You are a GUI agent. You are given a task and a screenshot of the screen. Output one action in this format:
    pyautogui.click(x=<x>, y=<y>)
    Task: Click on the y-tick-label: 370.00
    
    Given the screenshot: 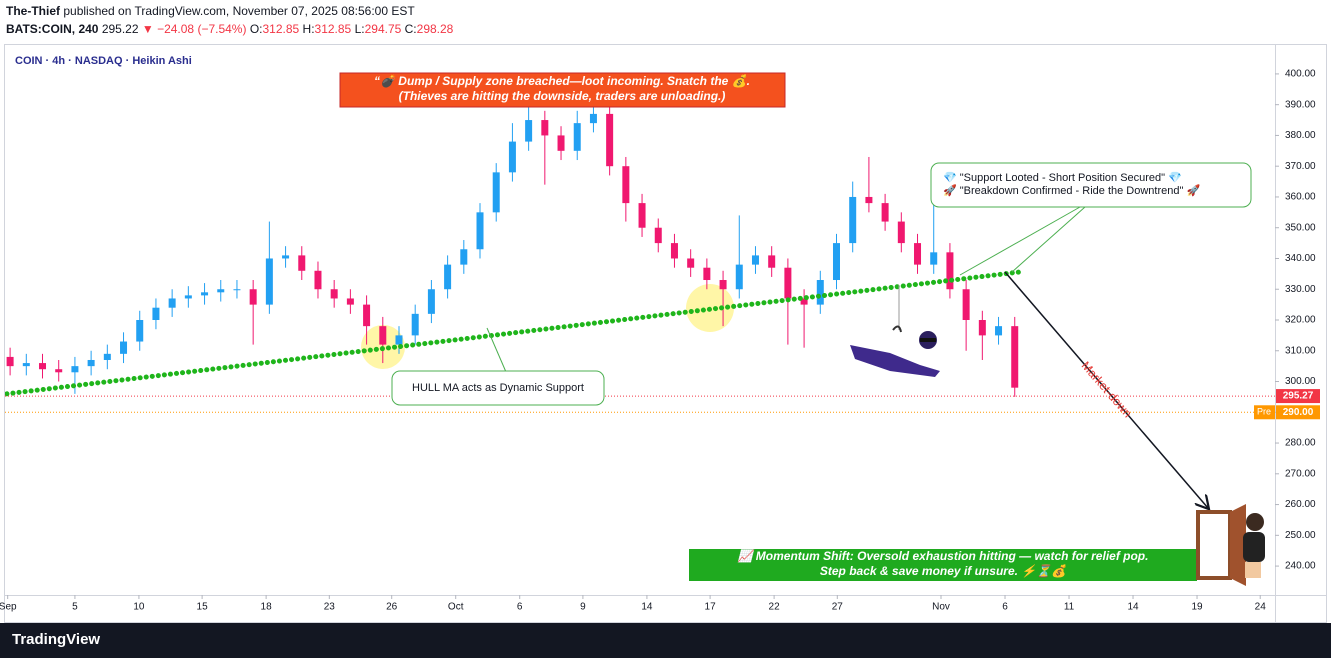 What is the action you would take?
    pyautogui.click(x=1300, y=166)
    